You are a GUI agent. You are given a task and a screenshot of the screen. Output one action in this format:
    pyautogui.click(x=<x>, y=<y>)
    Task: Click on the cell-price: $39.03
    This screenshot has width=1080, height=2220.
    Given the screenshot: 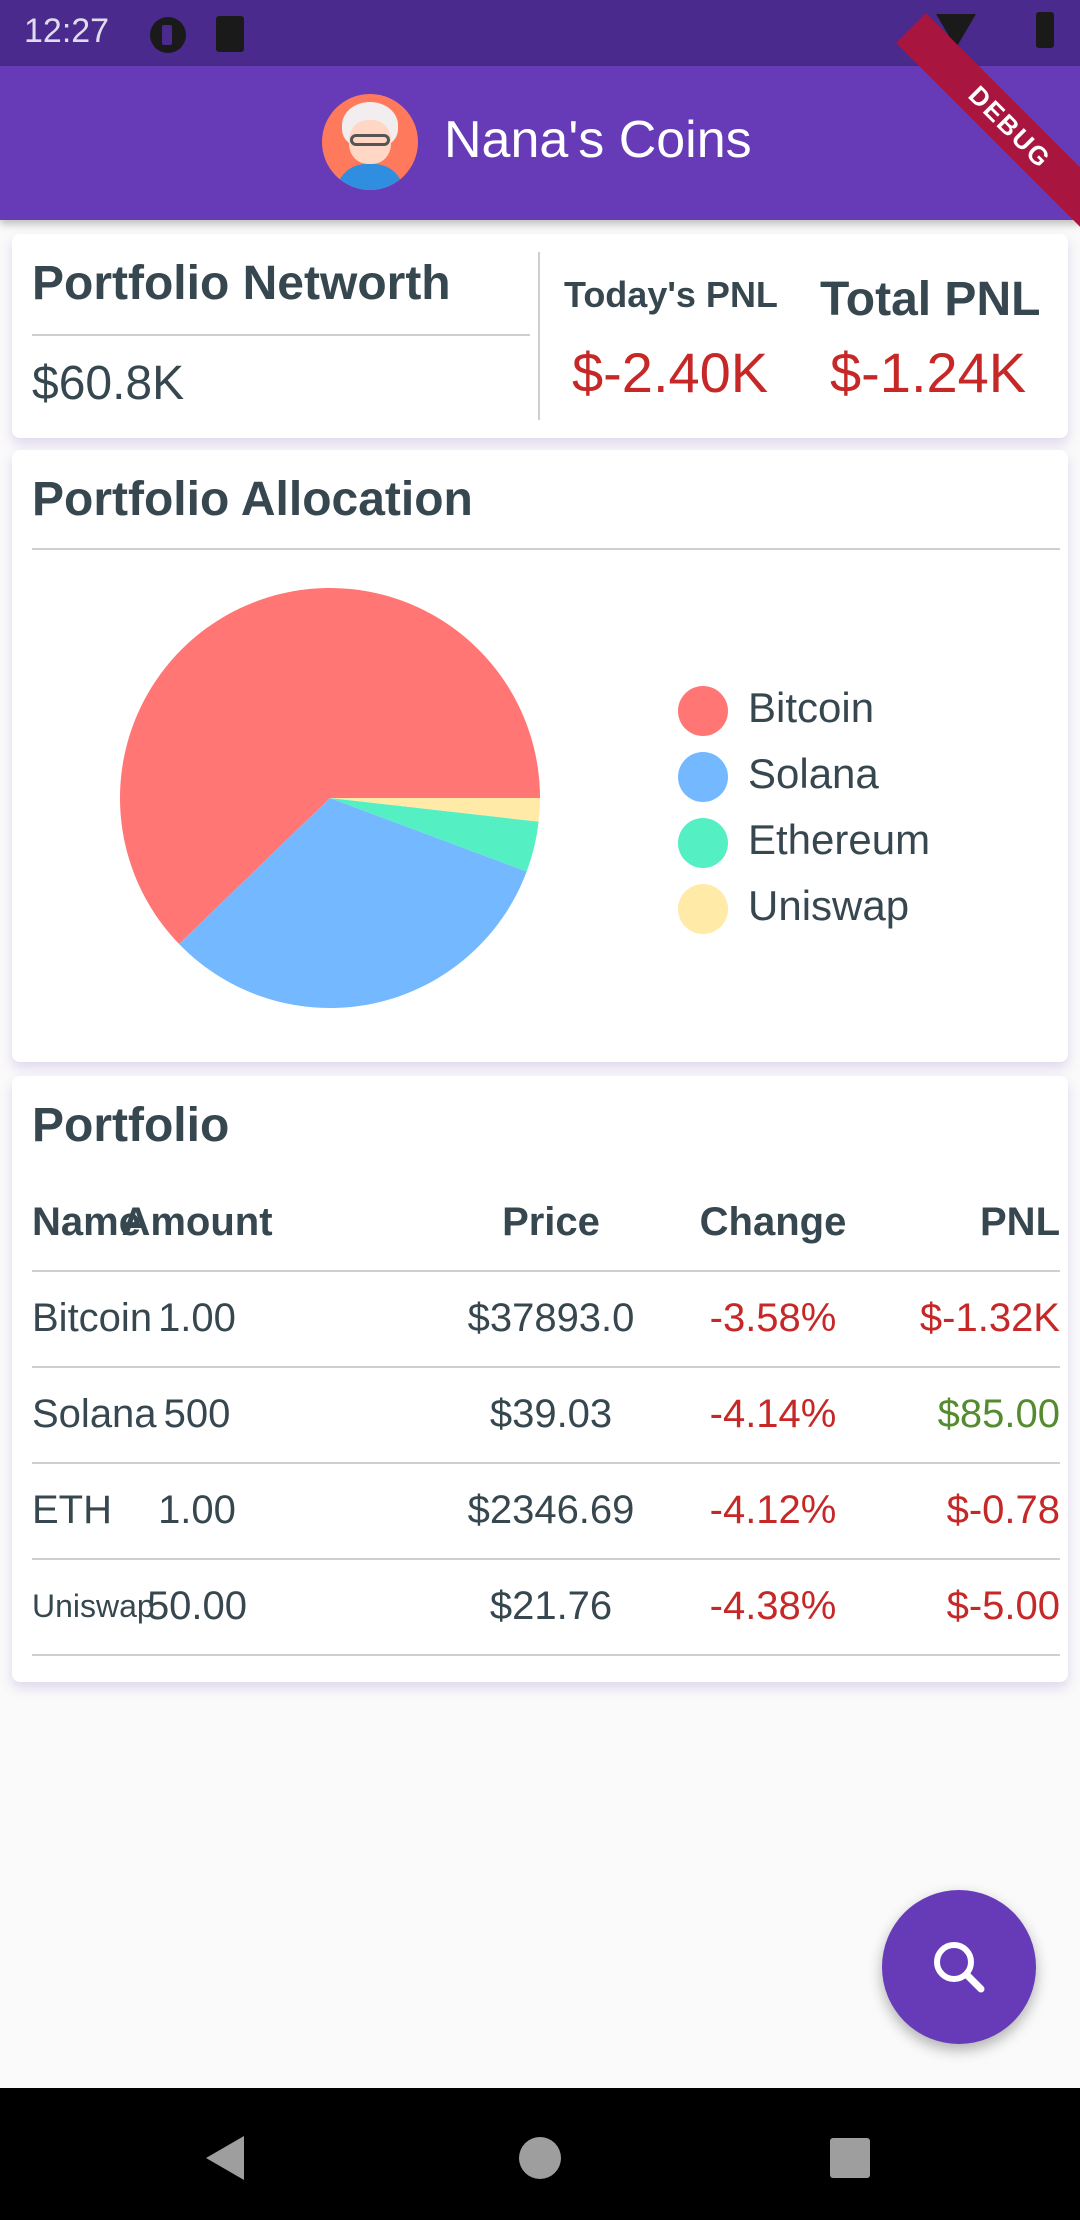 What is the action you would take?
    pyautogui.click(x=551, y=1414)
    